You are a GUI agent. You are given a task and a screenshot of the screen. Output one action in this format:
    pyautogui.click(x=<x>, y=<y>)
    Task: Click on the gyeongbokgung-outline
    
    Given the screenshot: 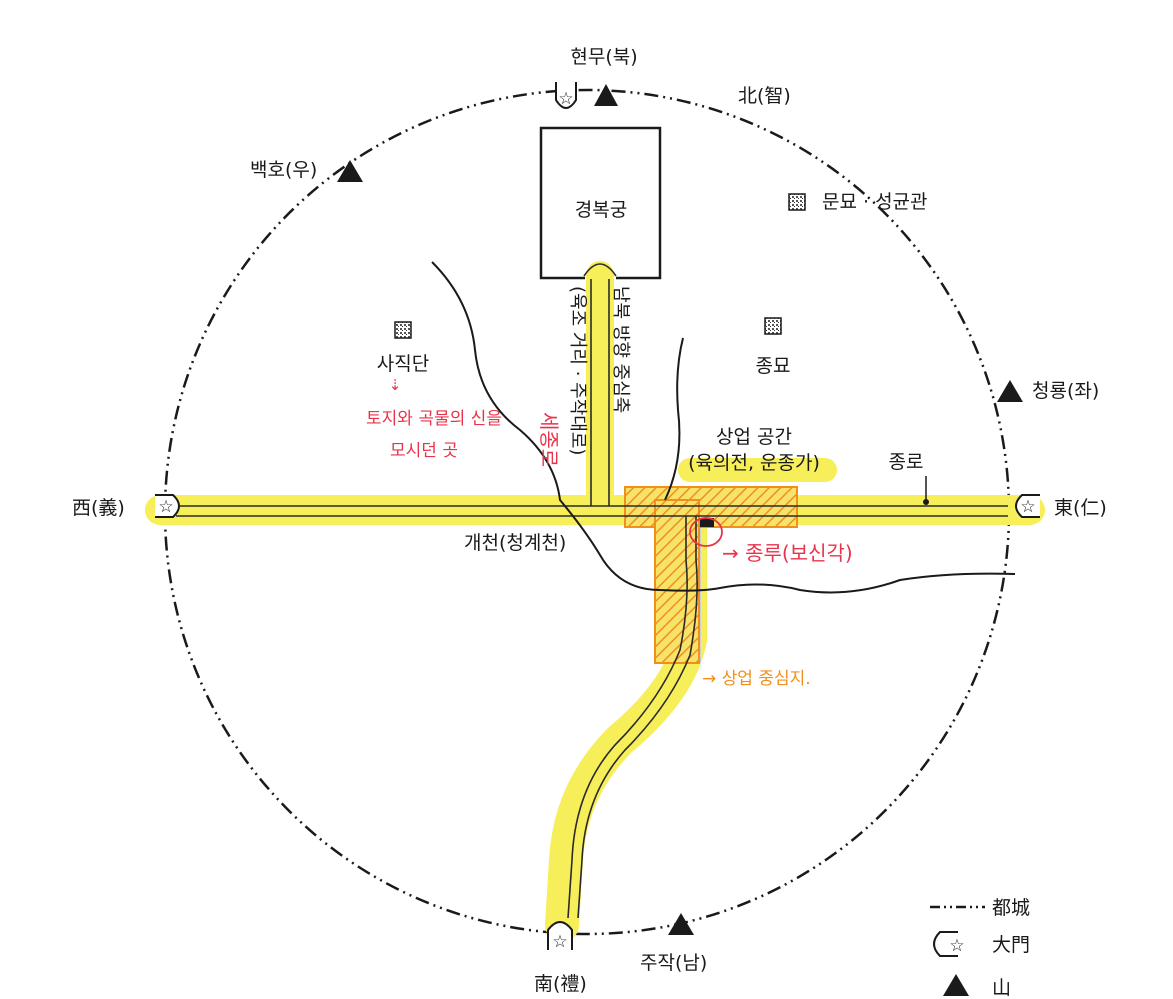 What is the action you would take?
    pyautogui.click(x=600, y=203)
    